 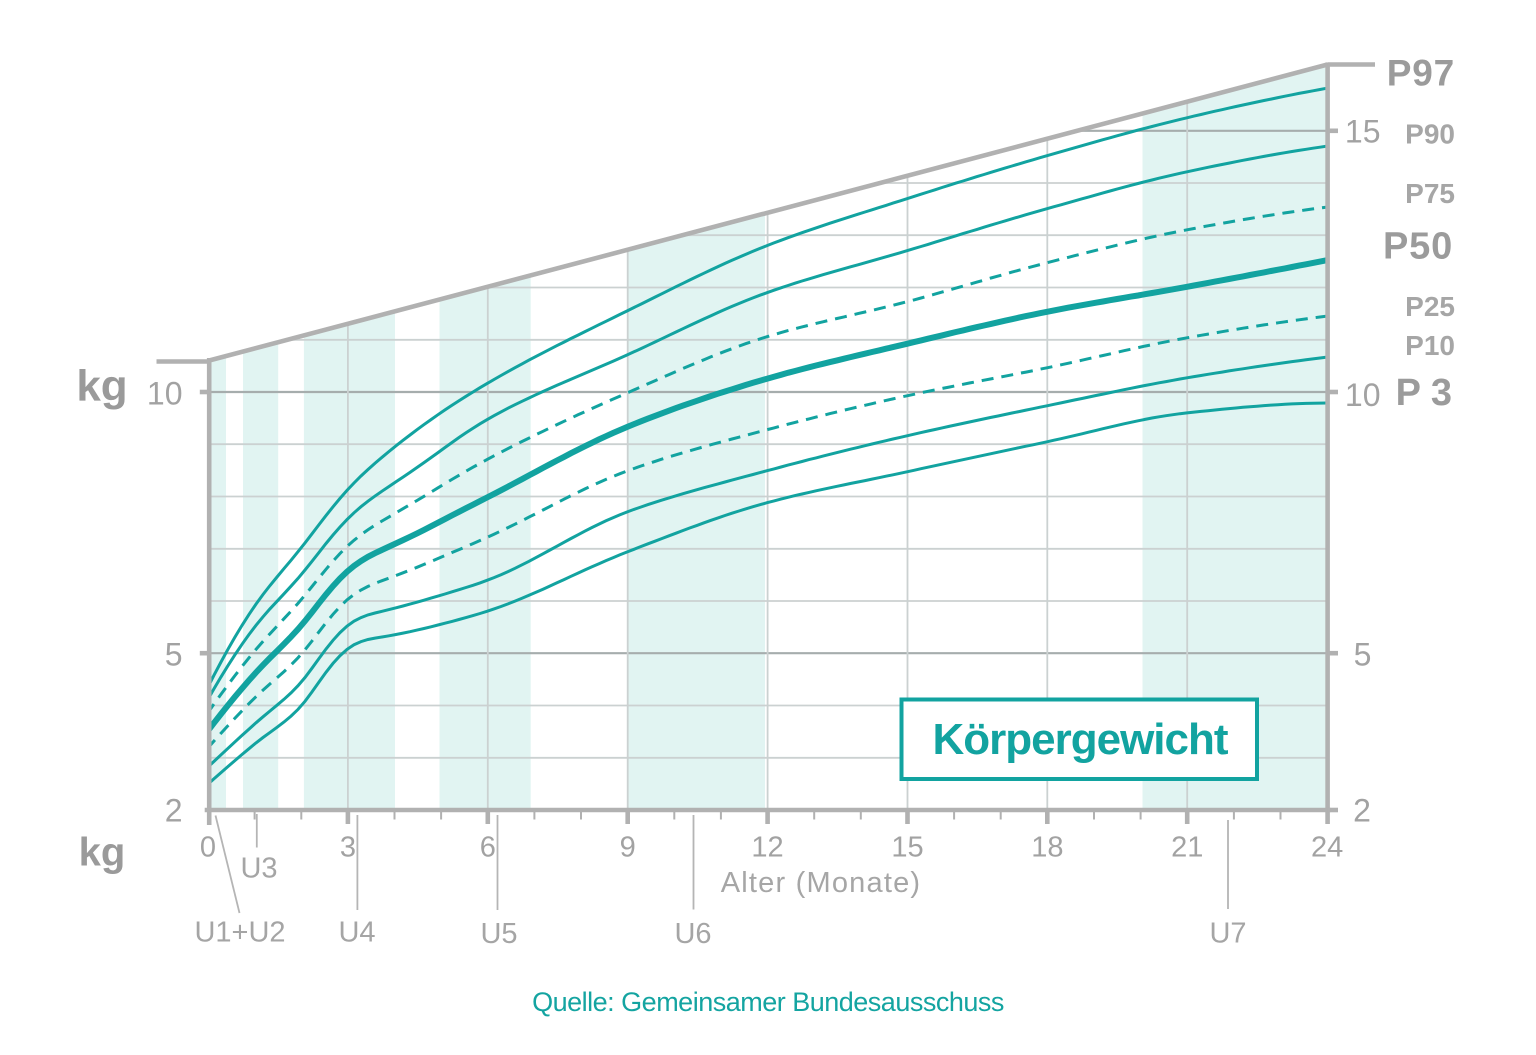 What do you see at coordinates (488, 848) in the screenshot?
I see `svg-text: 6` at bounding box center [488, 848].